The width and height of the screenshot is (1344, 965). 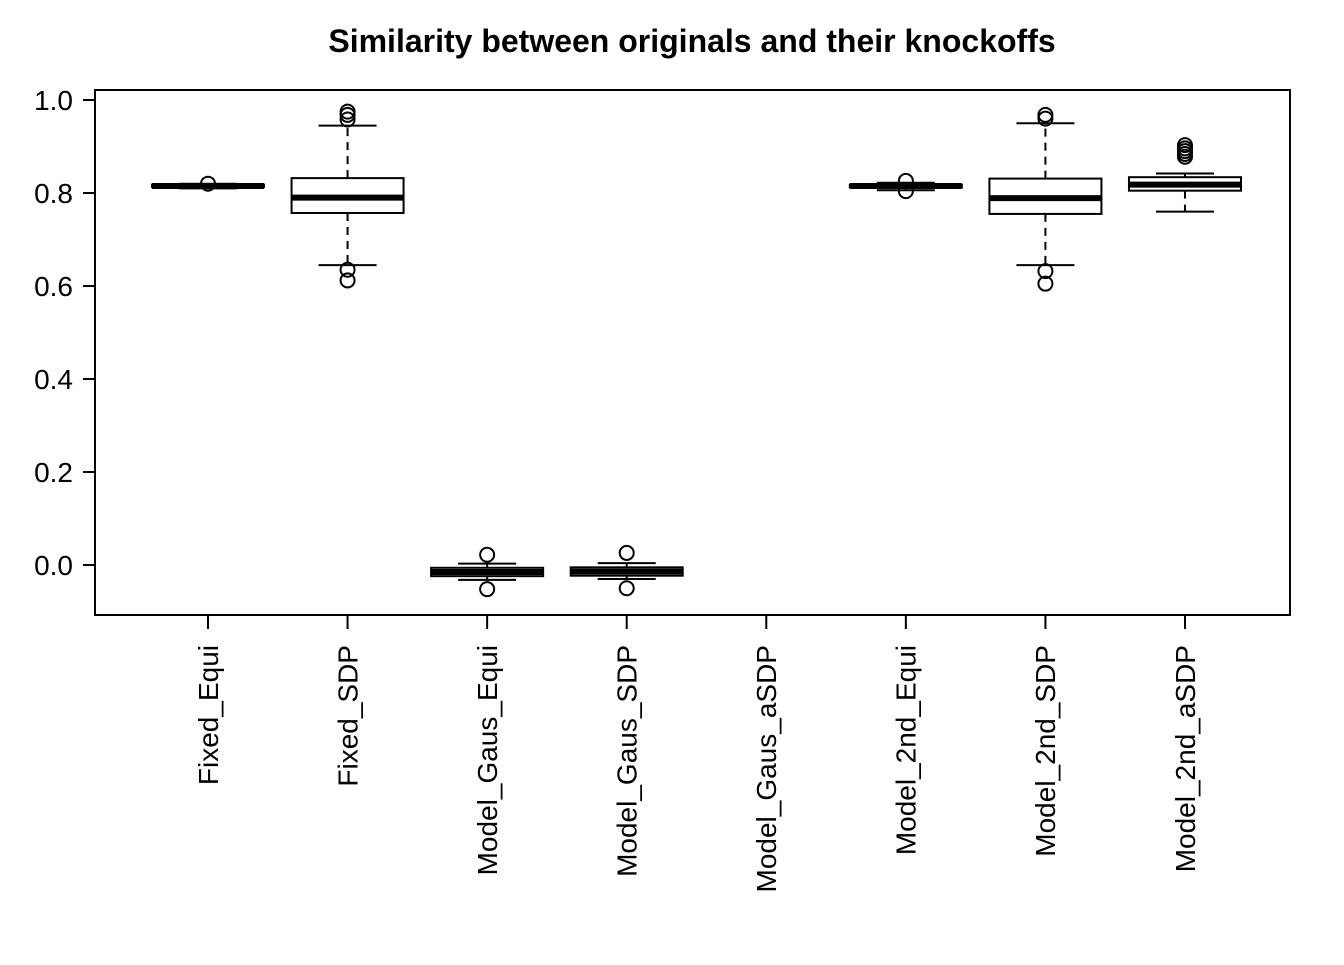 What do you see at coordinates (1184, 175) in the screenshot?
I see `box-model_2nd_asdp` at bounding box center [1184, 175].